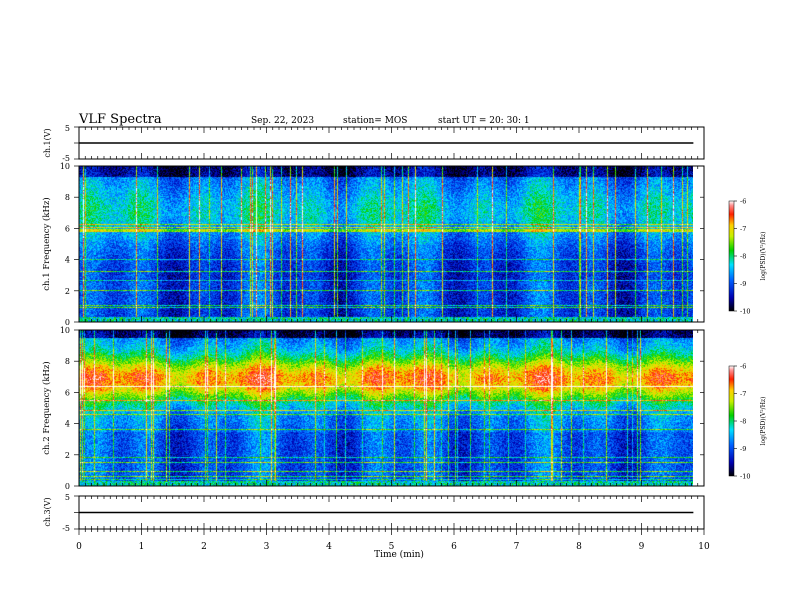 This screenshot has width=792, height=612. Describe the element at coordinates (329, 547) in the screenshot. I see `x-tick-label: 4` at that location.